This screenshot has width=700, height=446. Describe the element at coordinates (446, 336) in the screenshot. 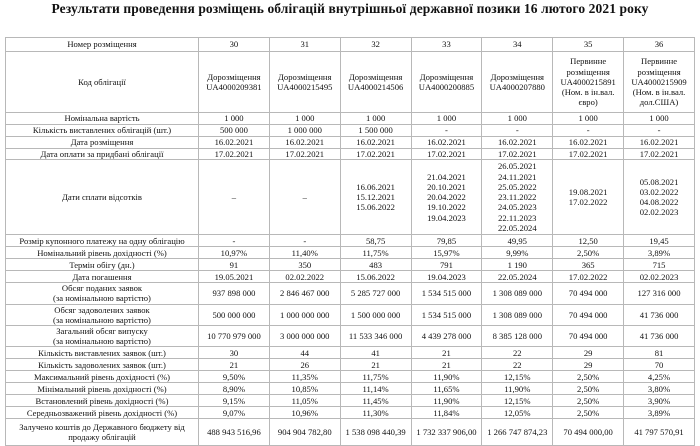

I see `table-cell: 4 439 278 000` at that location.